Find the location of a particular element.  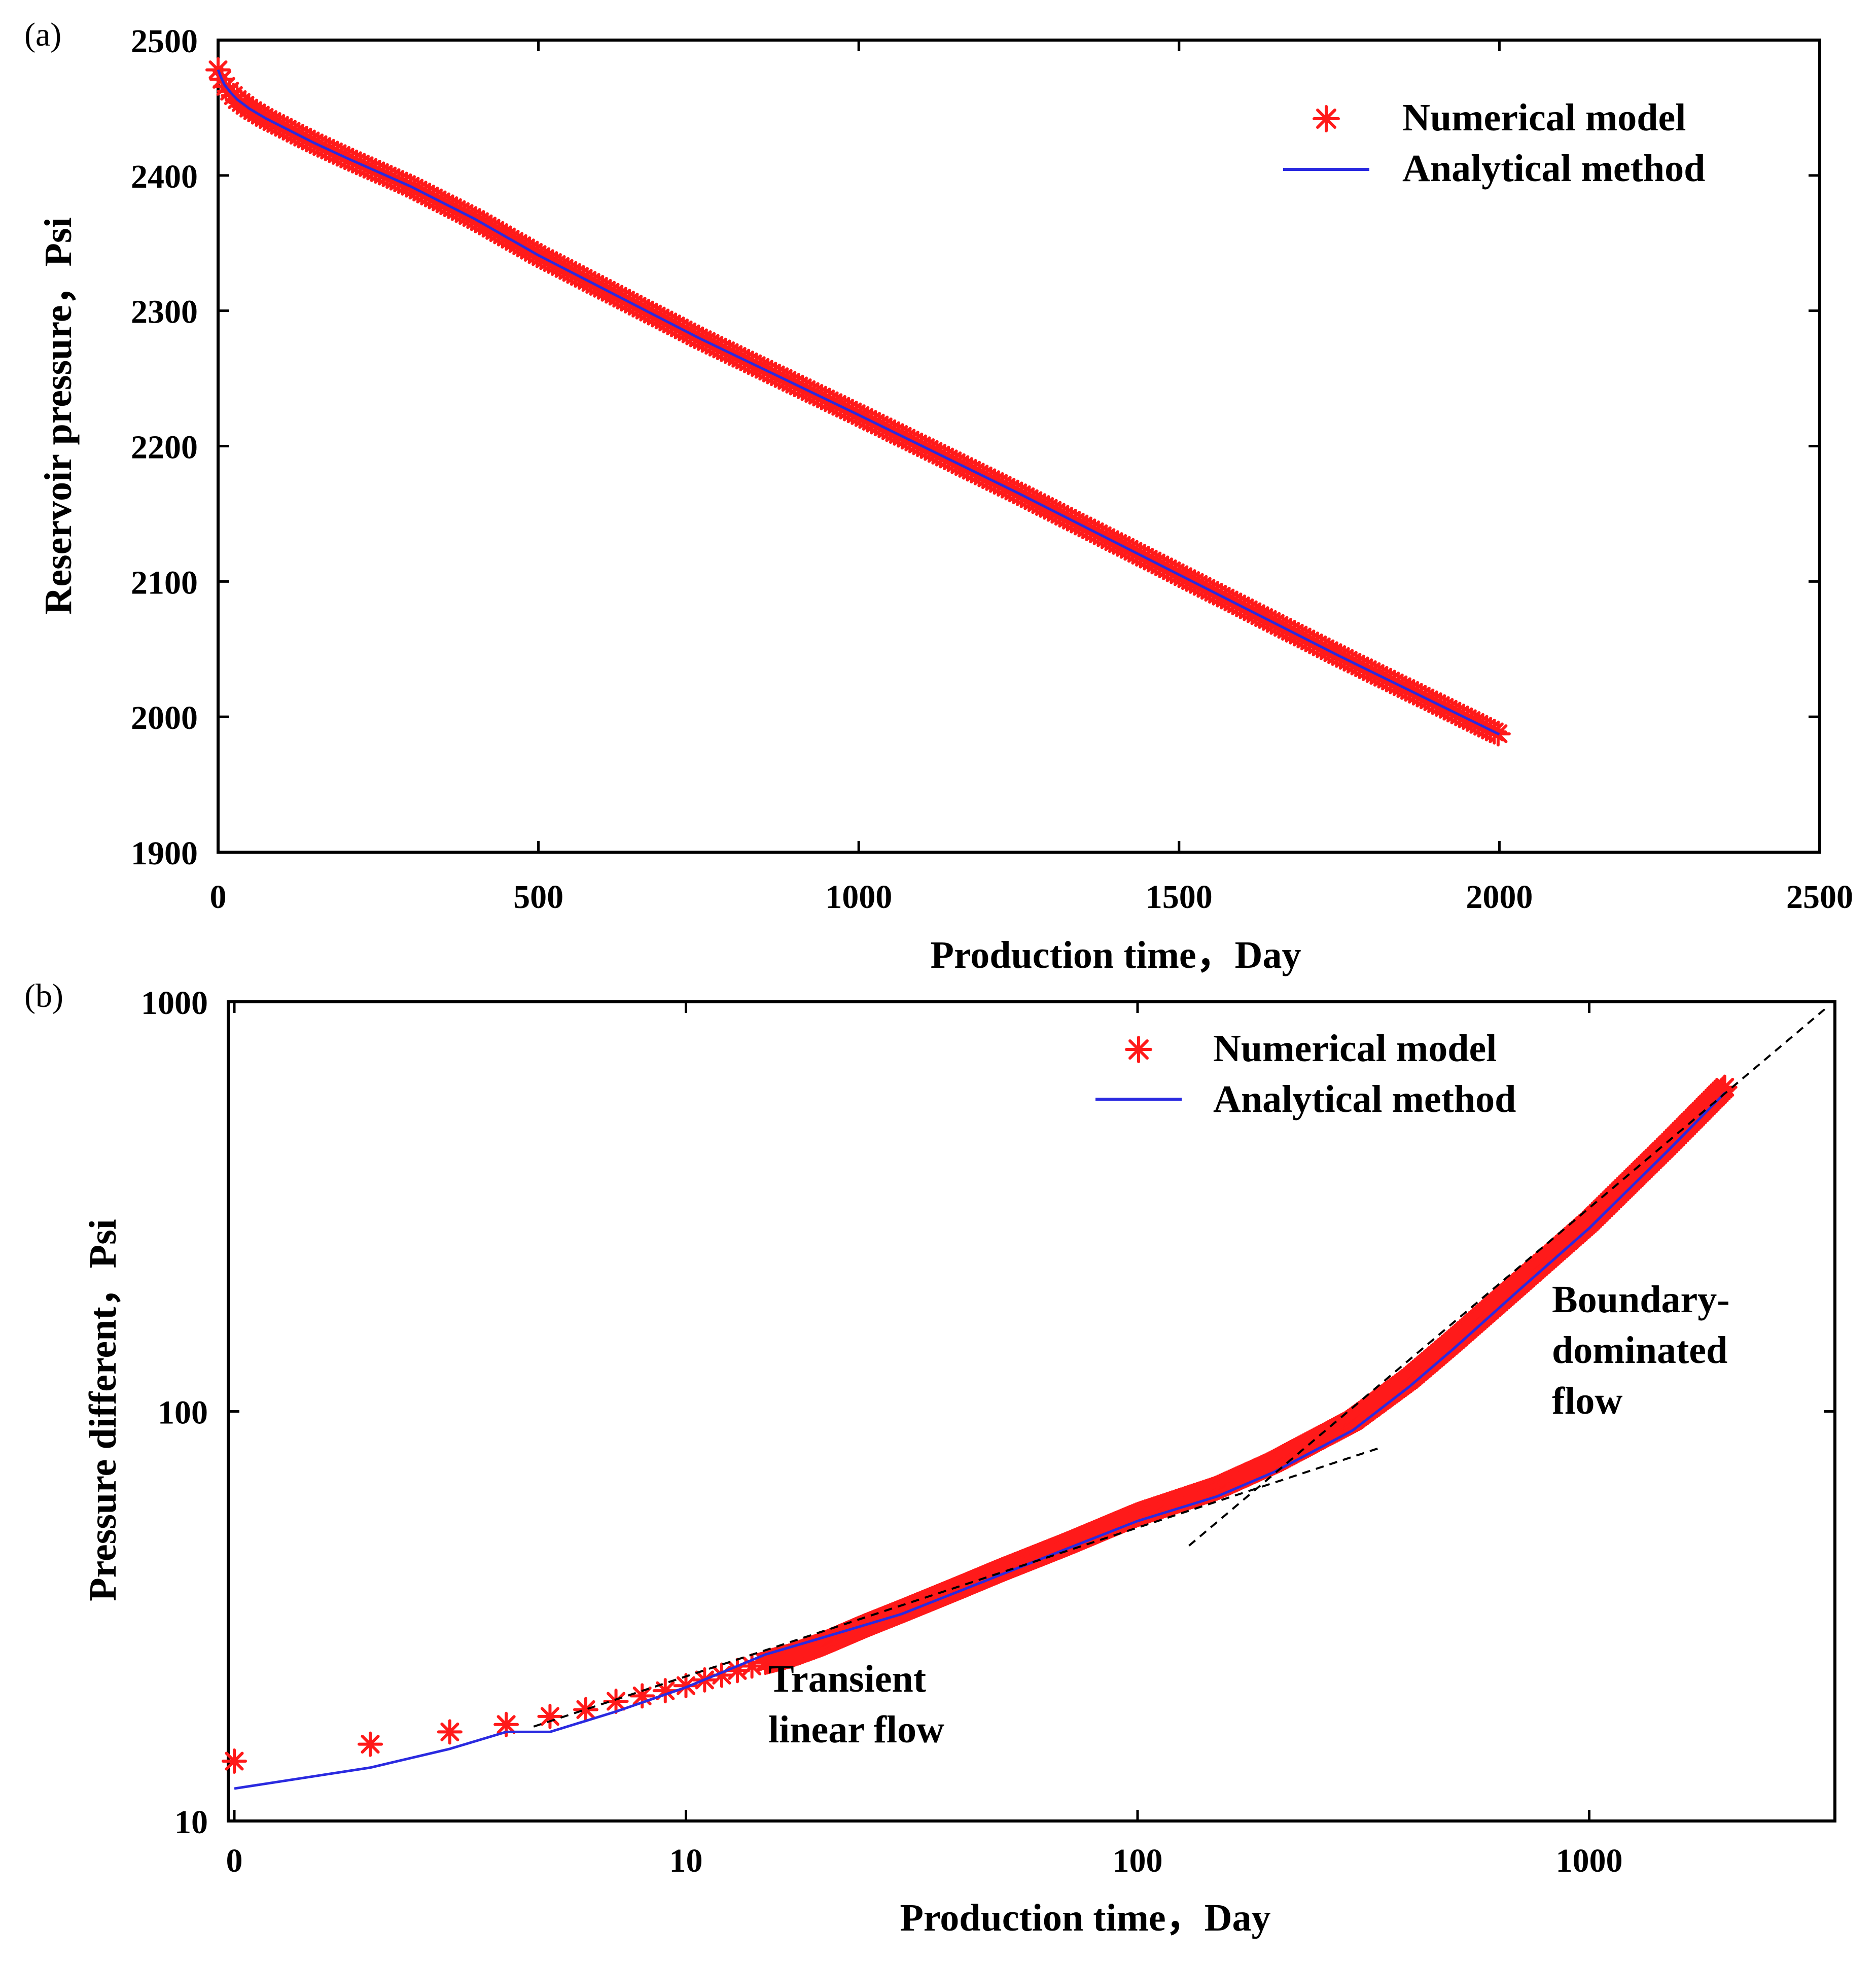

a-legend-star is located at coordinates (1326, 118).